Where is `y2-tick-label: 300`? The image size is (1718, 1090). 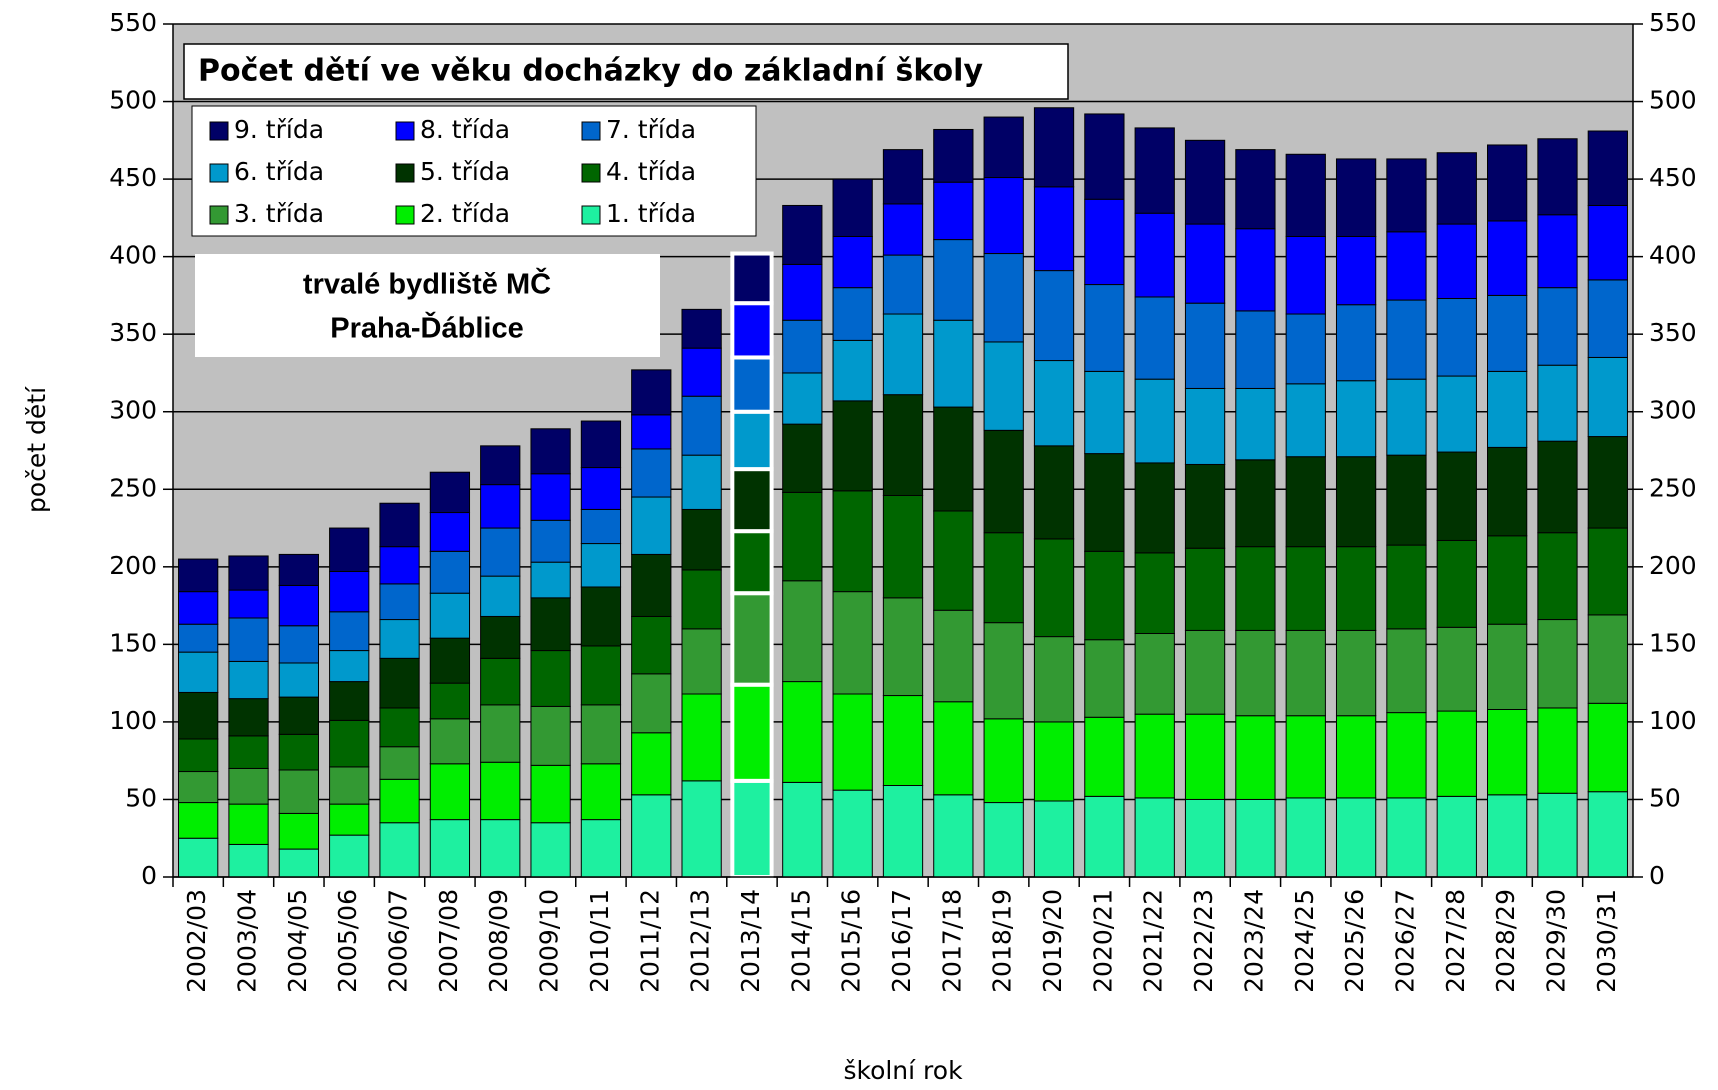
y2-tick-label: 300 is located at coordinates (1673, 410).